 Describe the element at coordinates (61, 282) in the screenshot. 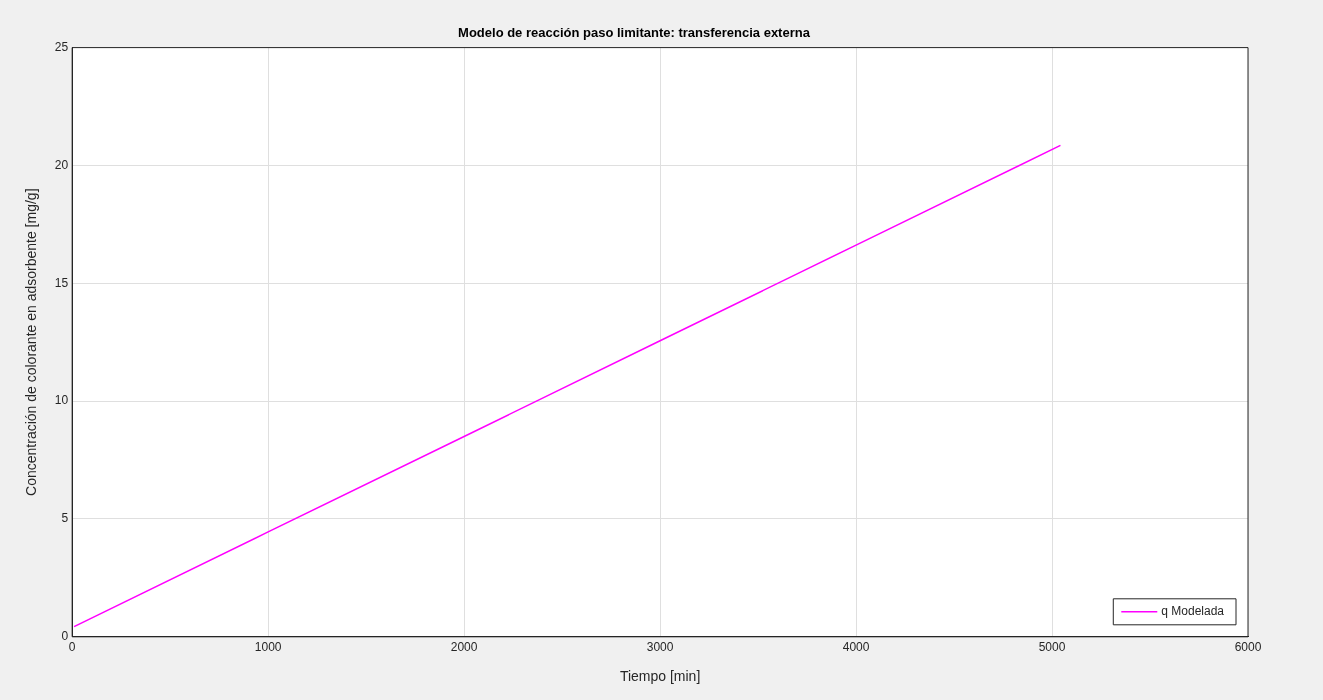

I see `y-tick-label: 15` at that location.